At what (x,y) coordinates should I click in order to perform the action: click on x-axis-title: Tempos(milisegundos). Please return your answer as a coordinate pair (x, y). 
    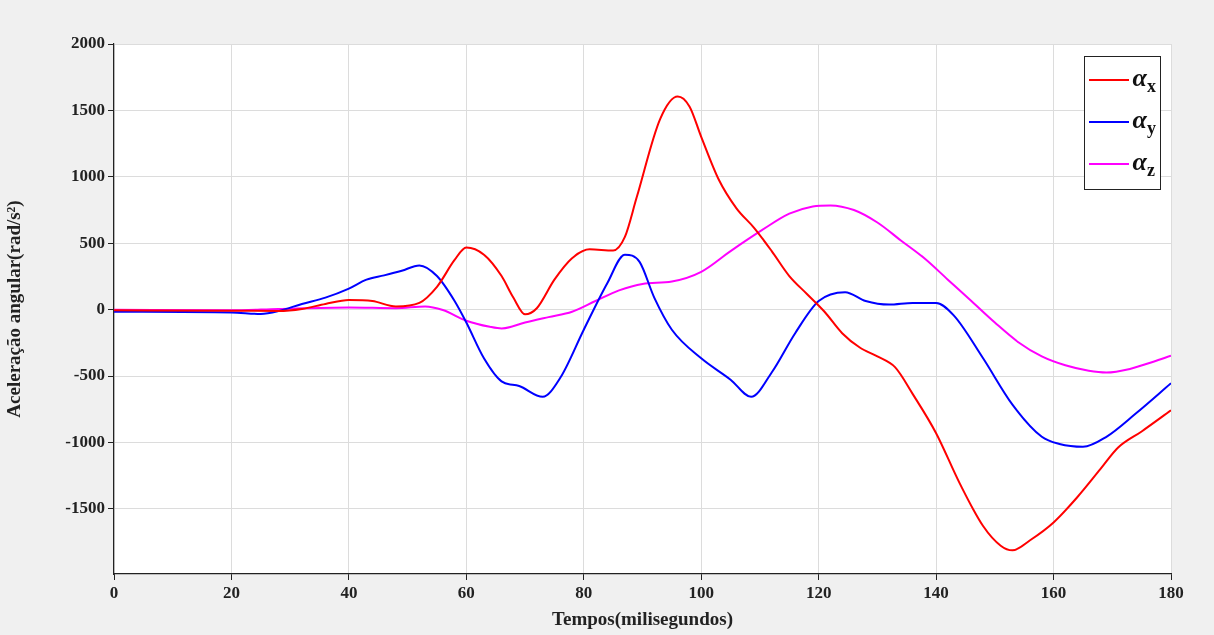
    Looking at the image, I should click on (642, 618).